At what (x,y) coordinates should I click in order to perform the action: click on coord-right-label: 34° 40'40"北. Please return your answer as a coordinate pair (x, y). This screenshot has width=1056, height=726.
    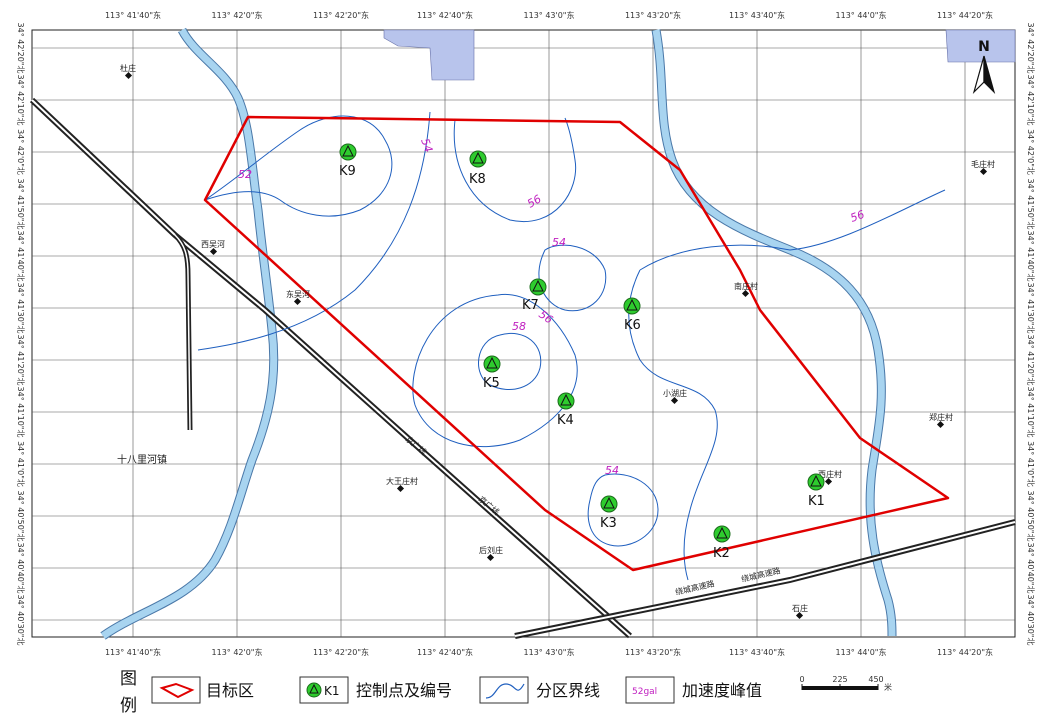
    Looking at the image, I should click on (1030, 568).